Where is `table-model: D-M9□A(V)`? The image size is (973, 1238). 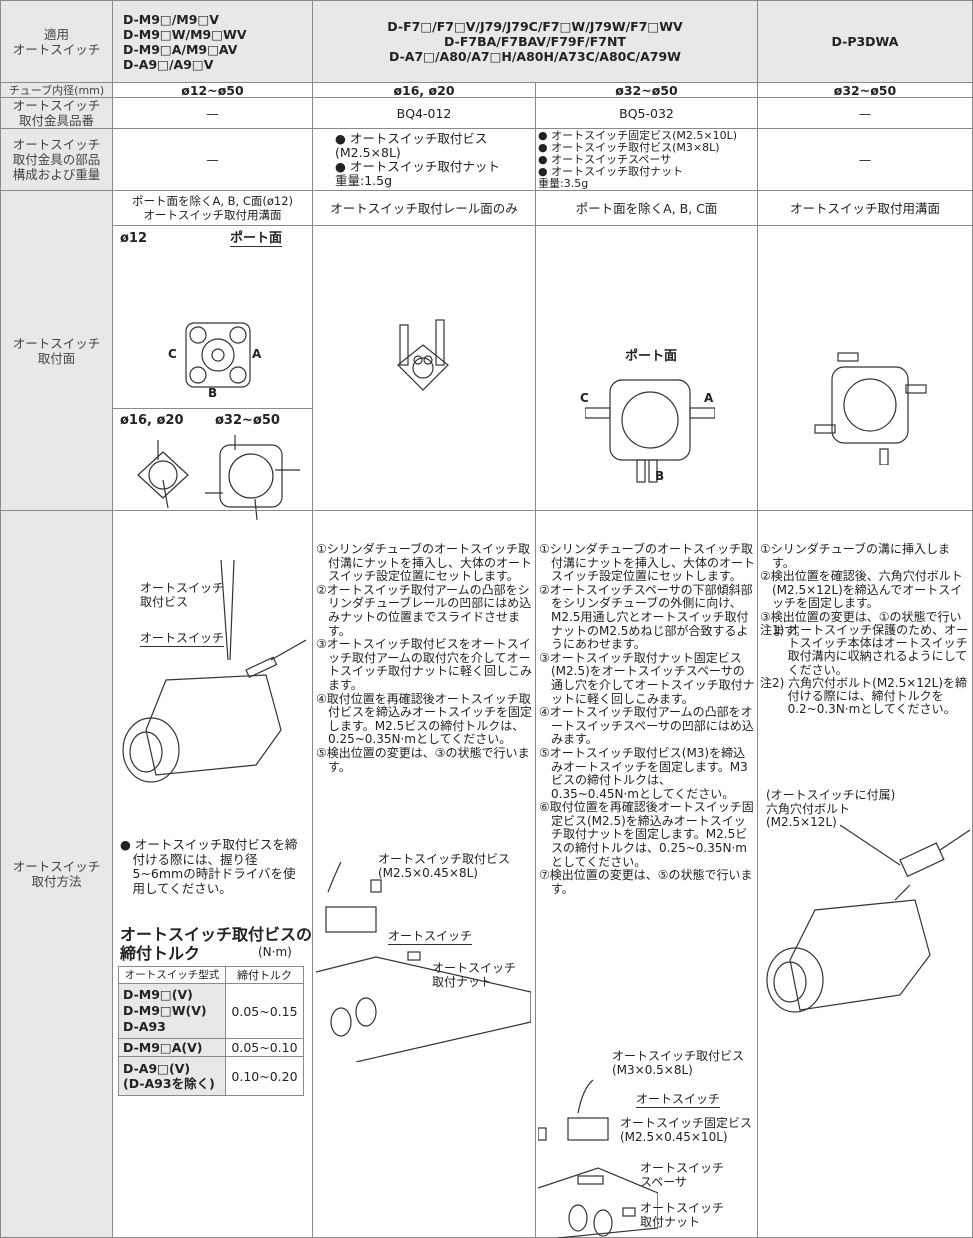
table-model: D-M9□A(V) is located at coordinates (172, 1047).